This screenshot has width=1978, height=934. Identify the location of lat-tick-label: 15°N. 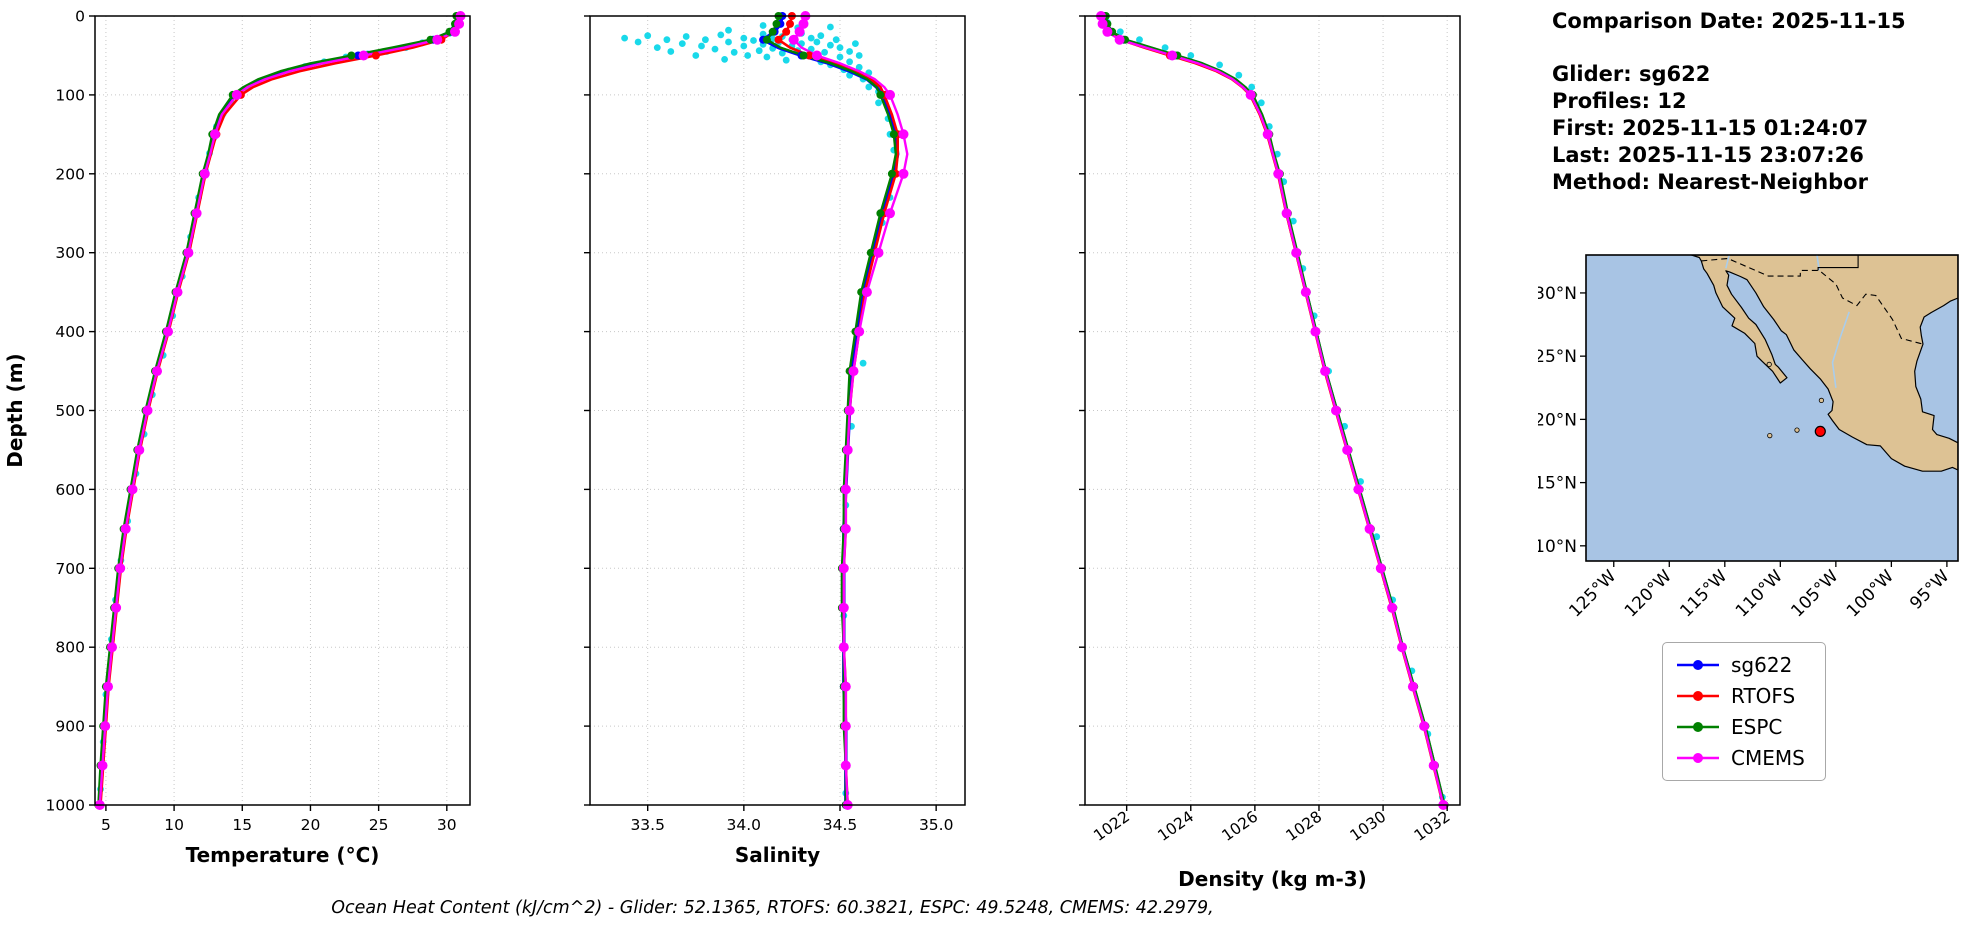
(1557, 484).